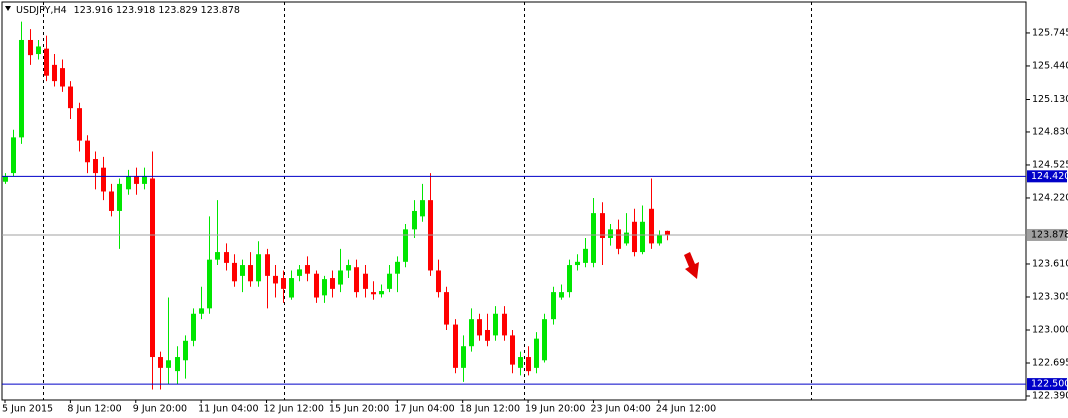 The height and width of the screenshot is (418, 1068). I want to click on y-tick-label: 125.745, so click(1050, 32).